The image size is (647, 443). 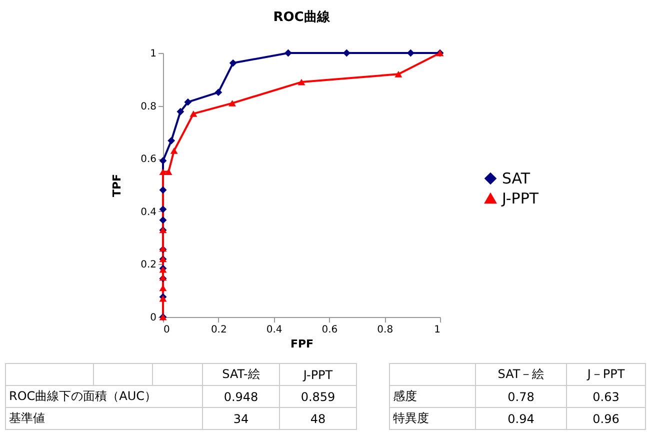 I want to click on x-tick-label: 0.4, so click(x=274, y=330).